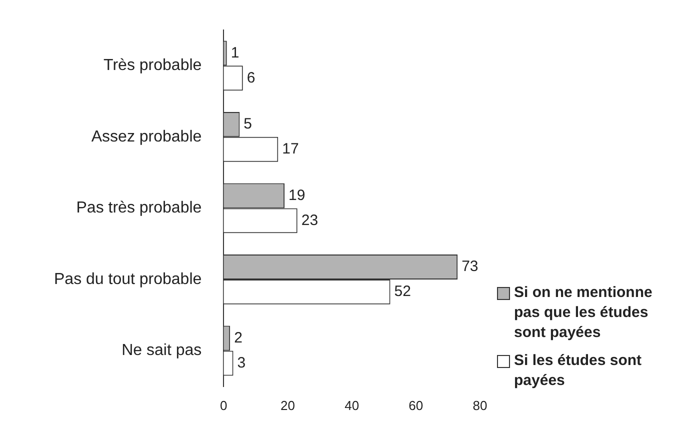  What do you see at coordinates (235, 53) in the screenshot?
I see `data-label: 1` at bounding box center [235, 53].